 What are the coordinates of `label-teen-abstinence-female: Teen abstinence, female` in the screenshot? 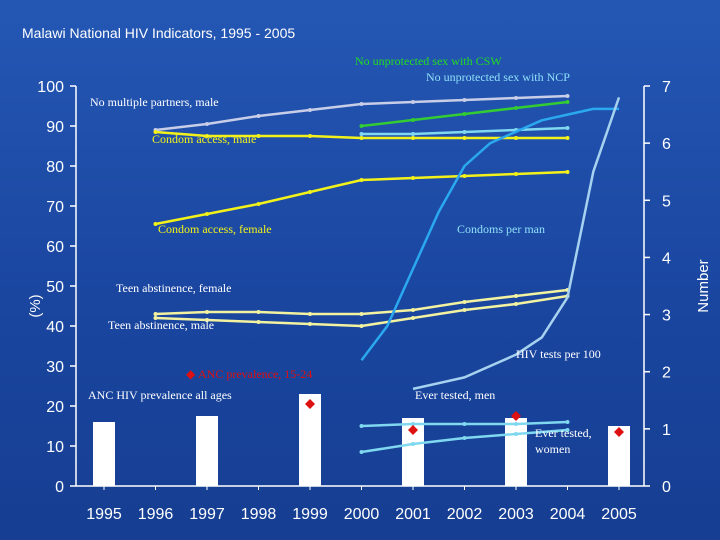 It's located at (173, 288).